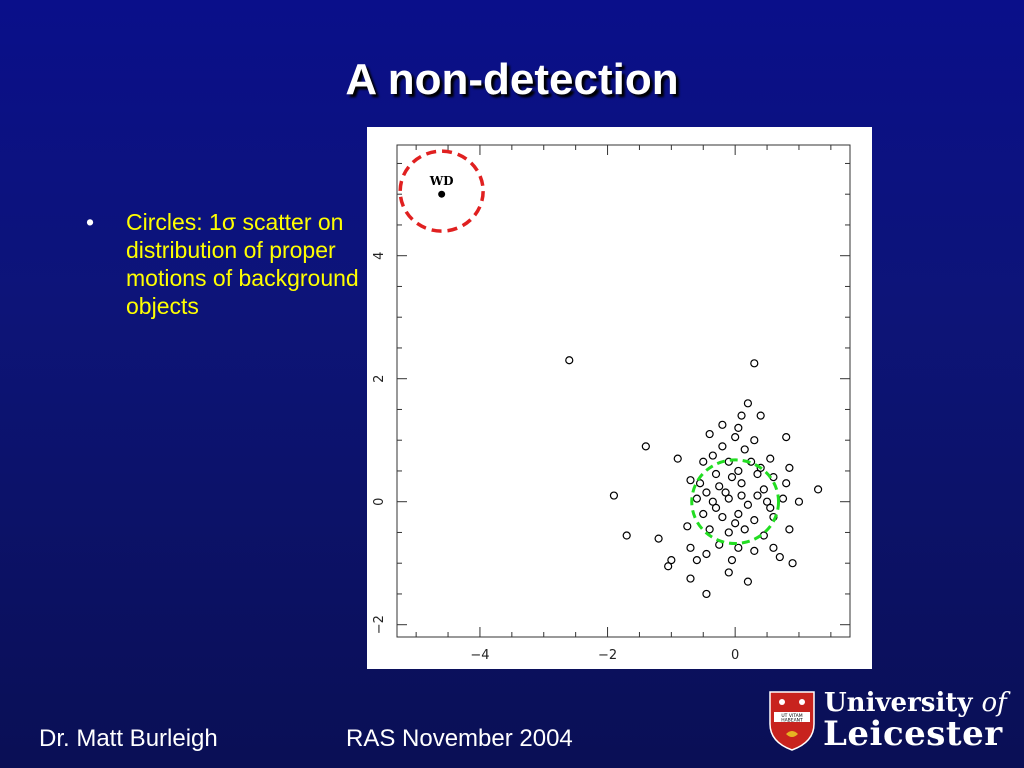  I want to click on svg-text: HABEANT, so click(792, 721).